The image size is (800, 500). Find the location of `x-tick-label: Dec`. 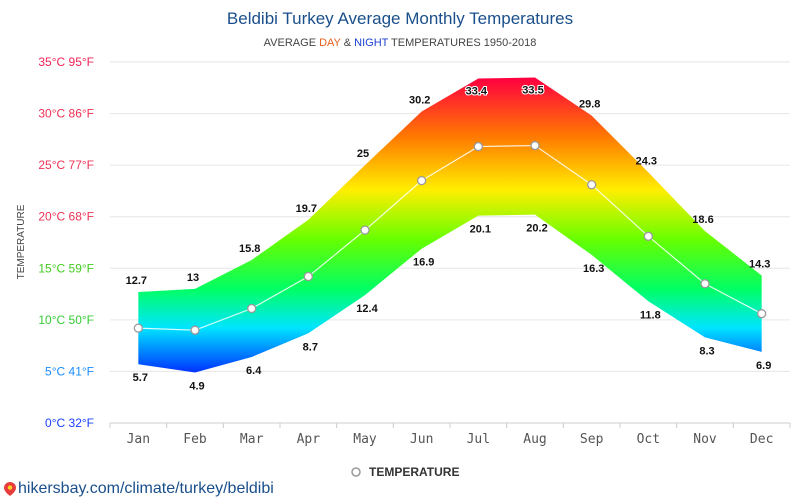

x-tick-label: Dec is located at coordinates (761, 439).